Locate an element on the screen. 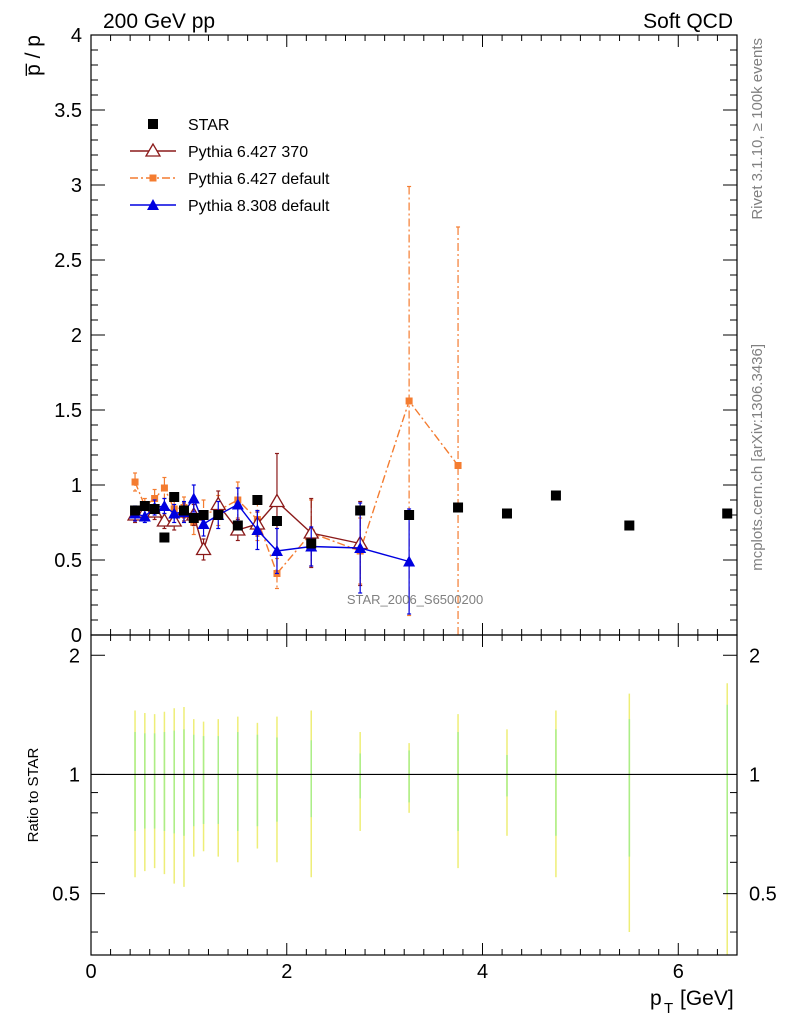 This screenshot has width=786, height=1024. legend-label: Pythia 8.308 default is located at coordinates (259, 206).